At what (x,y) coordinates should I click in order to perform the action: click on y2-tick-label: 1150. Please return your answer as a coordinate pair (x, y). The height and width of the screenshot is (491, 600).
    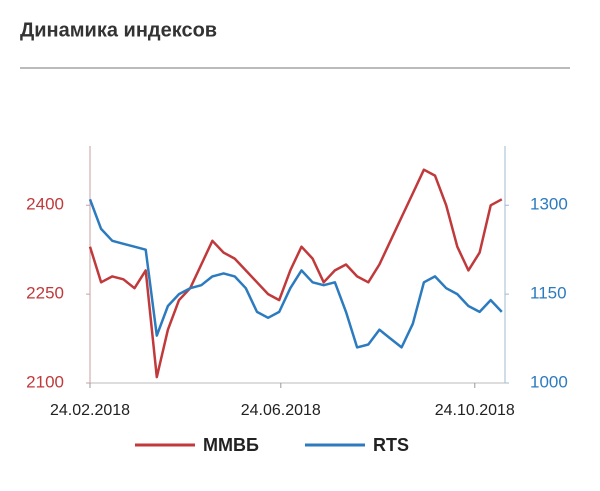
    Looking at the image, I should click on (548, 293).